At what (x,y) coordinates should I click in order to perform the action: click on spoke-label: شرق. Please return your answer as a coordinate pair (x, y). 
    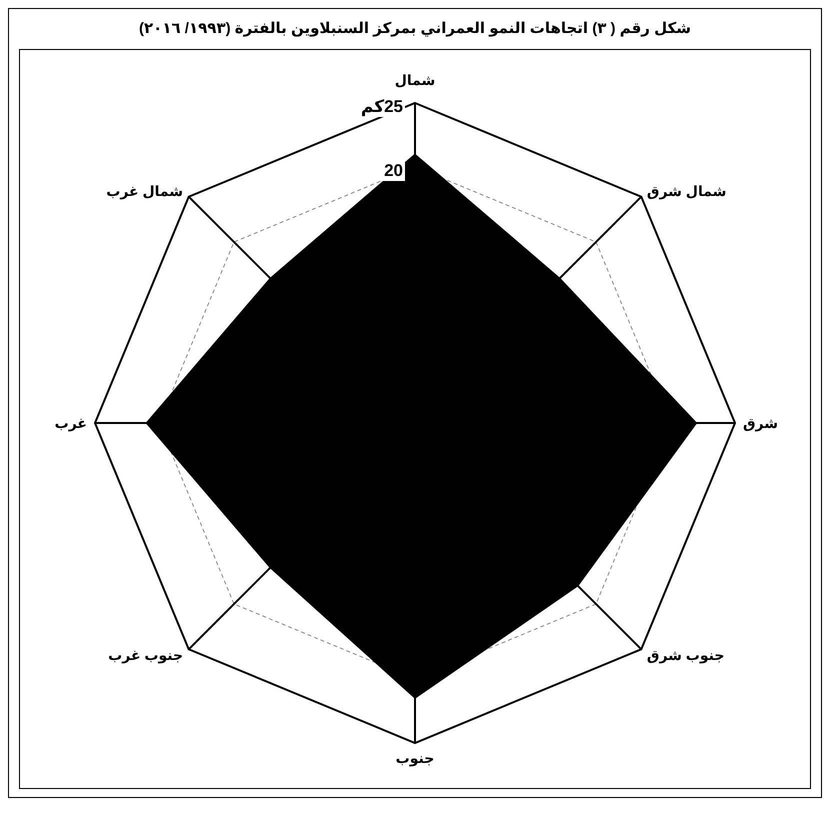
    Looking at the image, I should click on (760, 423).